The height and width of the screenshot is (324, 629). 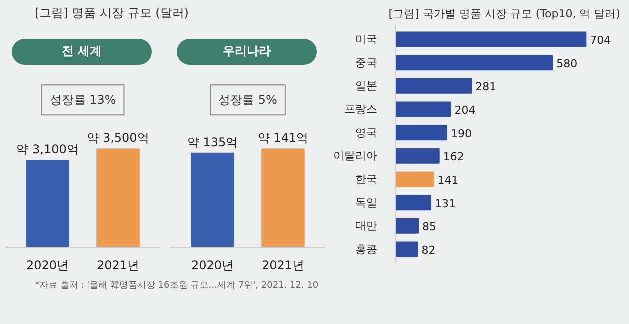 What do you see at coordinates (445, 203) in the screenshot?
I see `data-label: 131` at bounding box center [445, 203].